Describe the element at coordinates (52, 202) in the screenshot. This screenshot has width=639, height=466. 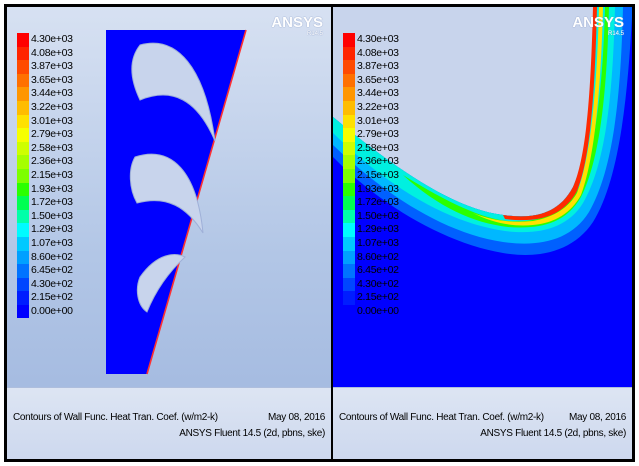
I see `legend-value: 1.72e+03` at that location.